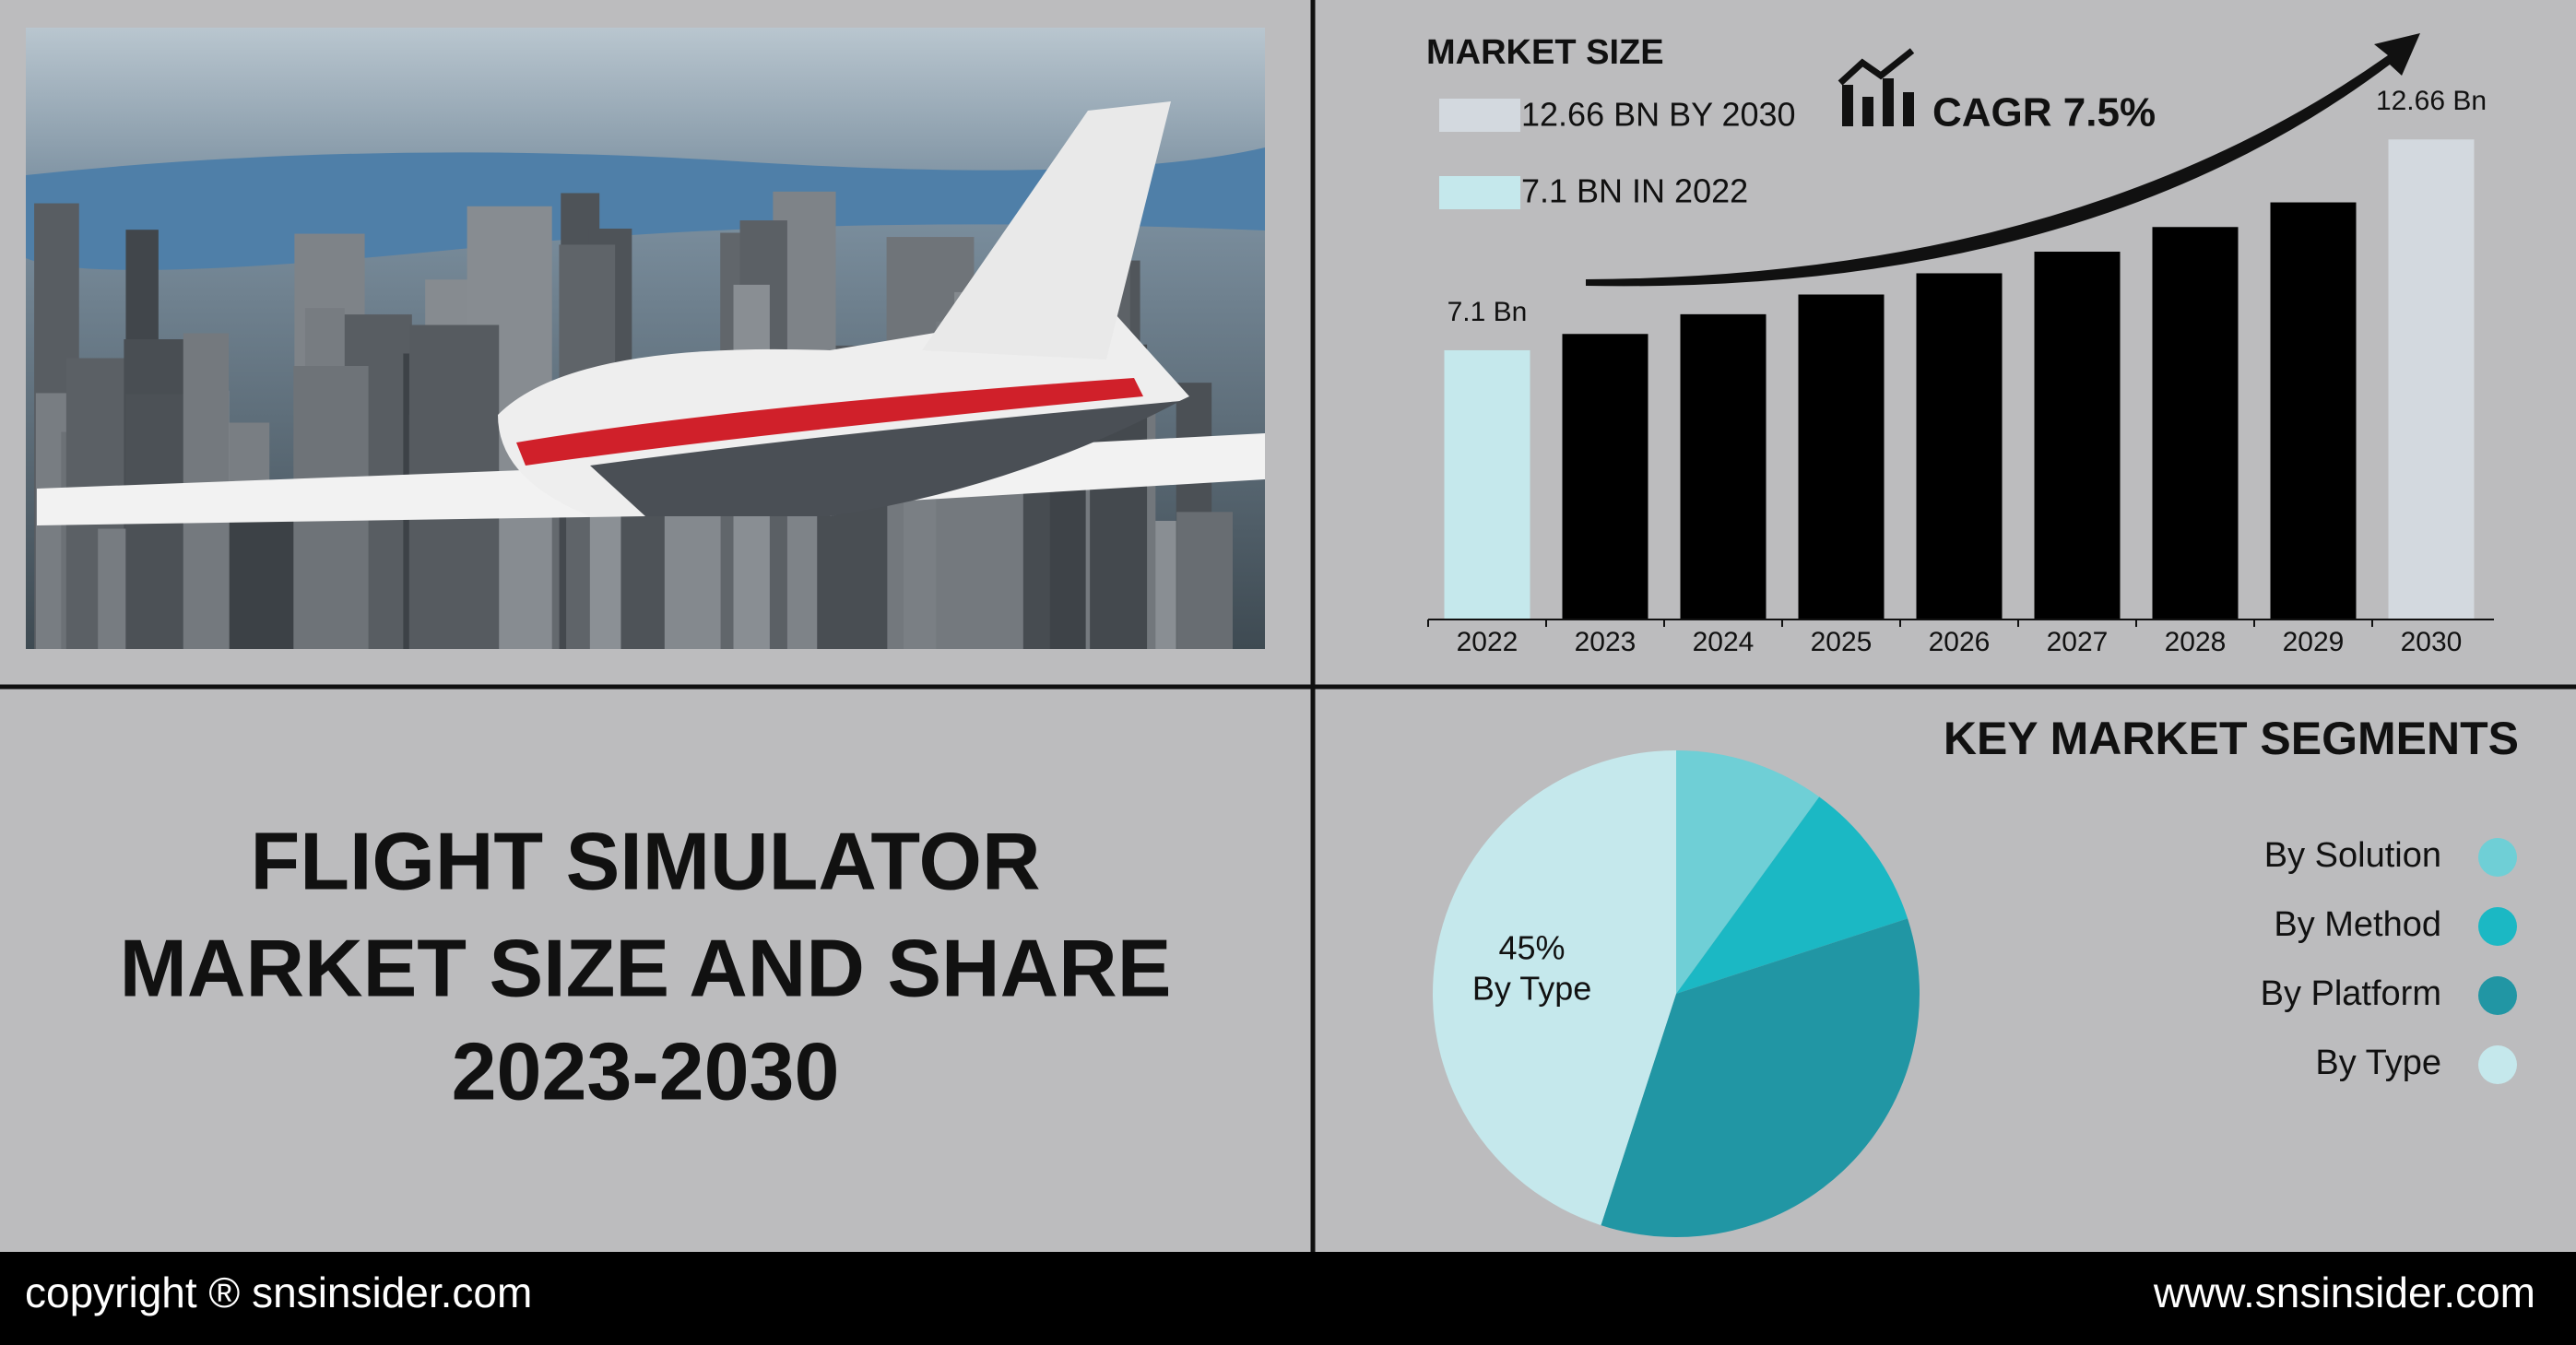 The width and height of the screenshot is (2576, 1345). I want to click on x-tick-label: 2022, so click(1487, 642).